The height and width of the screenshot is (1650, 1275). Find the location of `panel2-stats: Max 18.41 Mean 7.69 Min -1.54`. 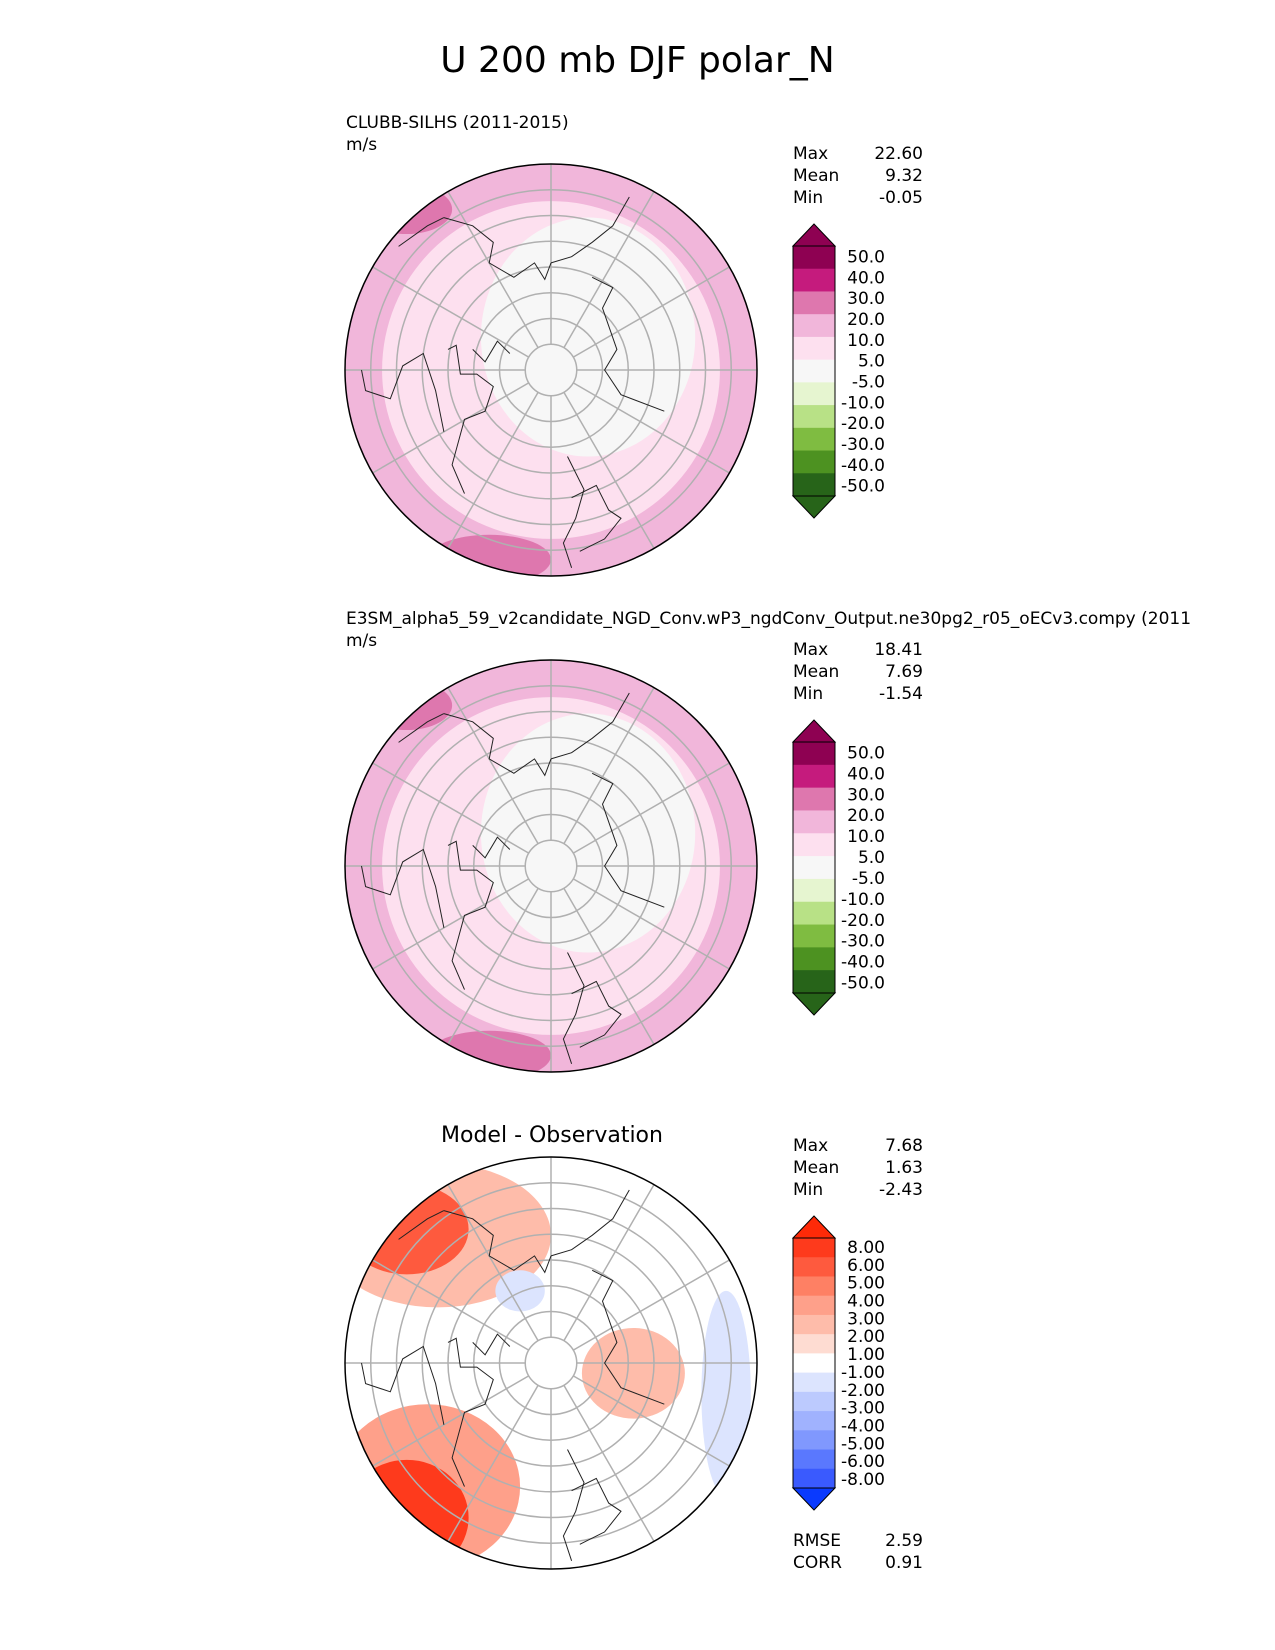

panel2-stats: Max 18.41 Mean 7.69 Min -1.54 is located at coordinates (858, 673).